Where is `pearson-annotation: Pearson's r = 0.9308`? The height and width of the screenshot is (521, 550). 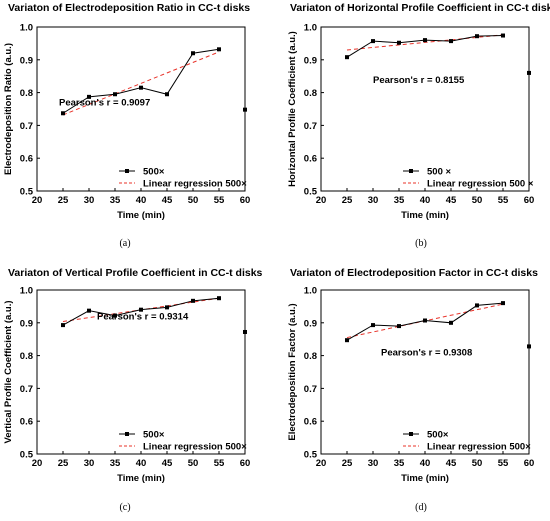 pearson-annotation: Pearson's r = 0.9308 is located at coordinates (426, 353).